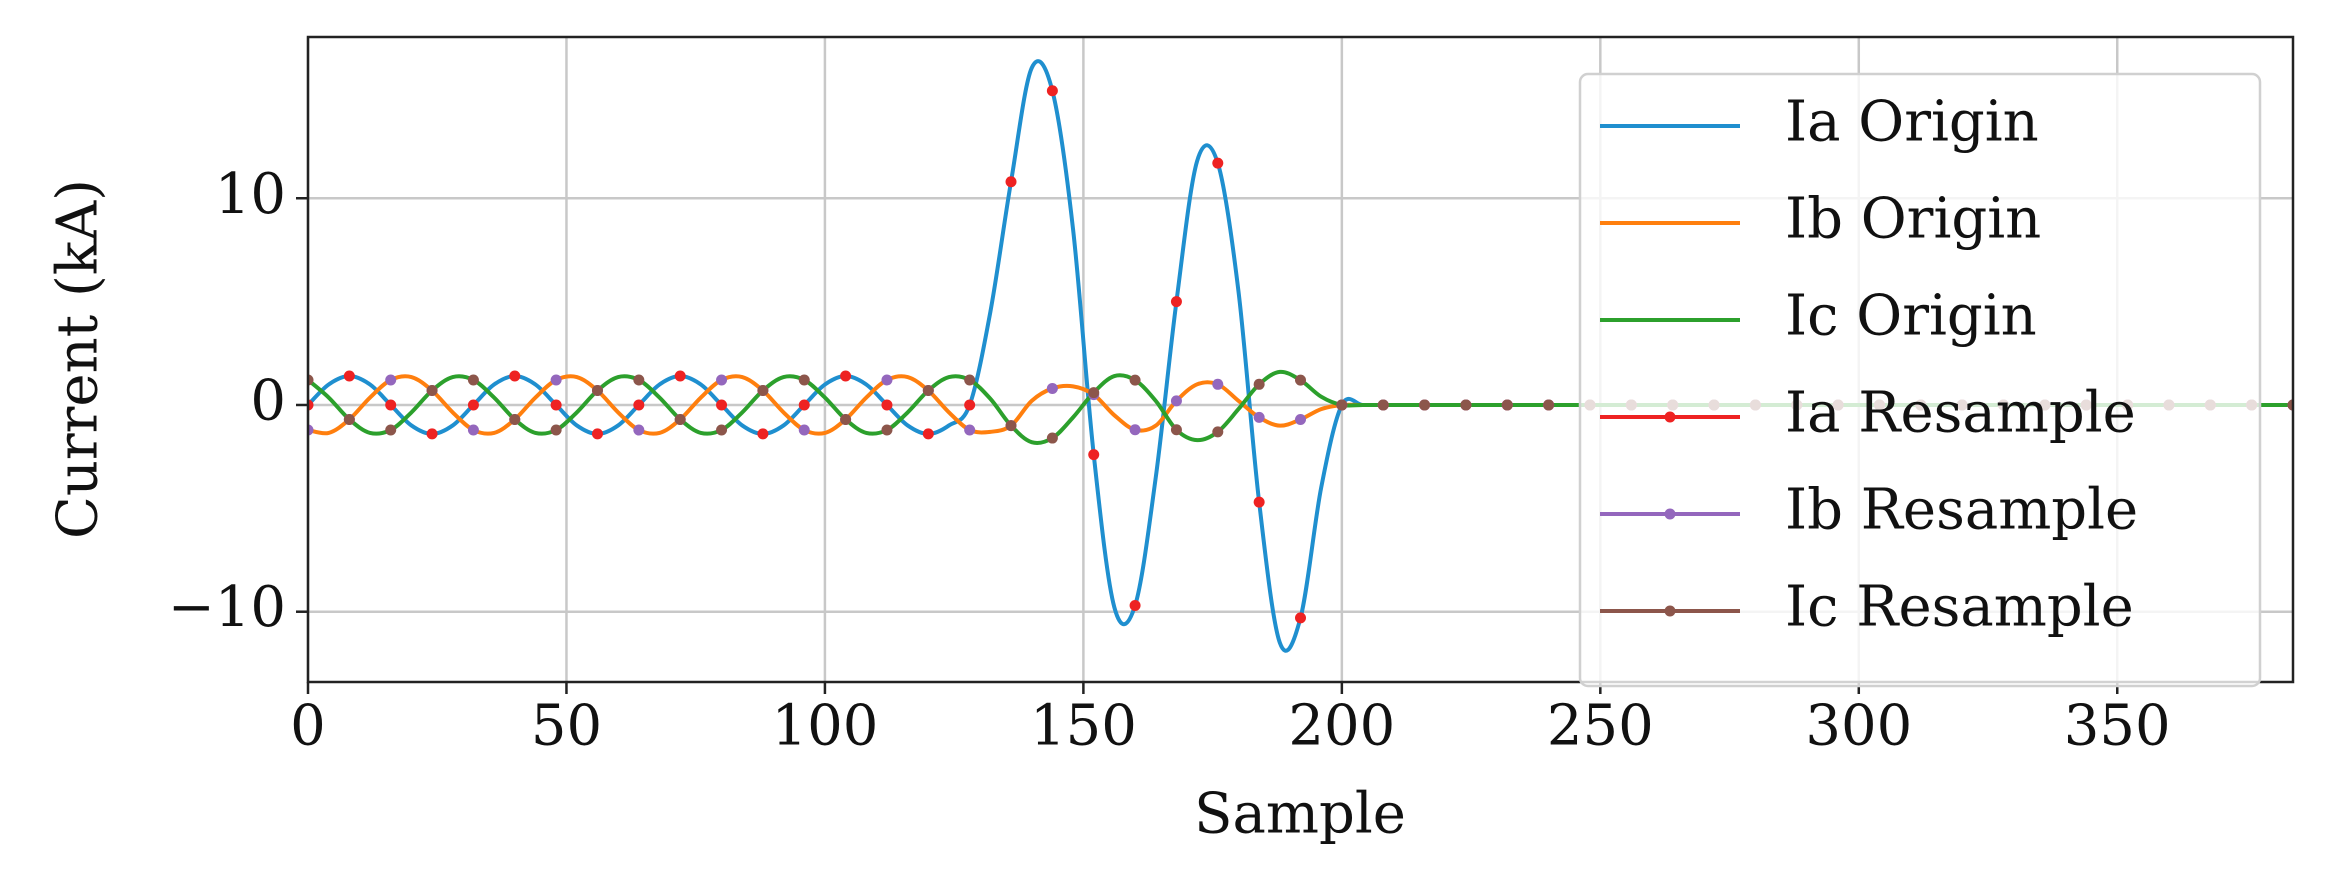  Describe the element at coordinates (824, 726) in the screenshot. I see `x-tick-label: 100` at that location.